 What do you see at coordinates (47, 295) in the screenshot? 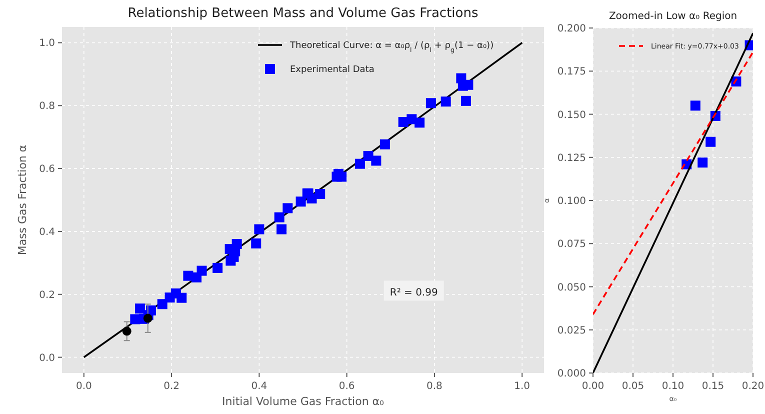
I see `y-tick-label: 0.2` at bounding box center [47, 295].